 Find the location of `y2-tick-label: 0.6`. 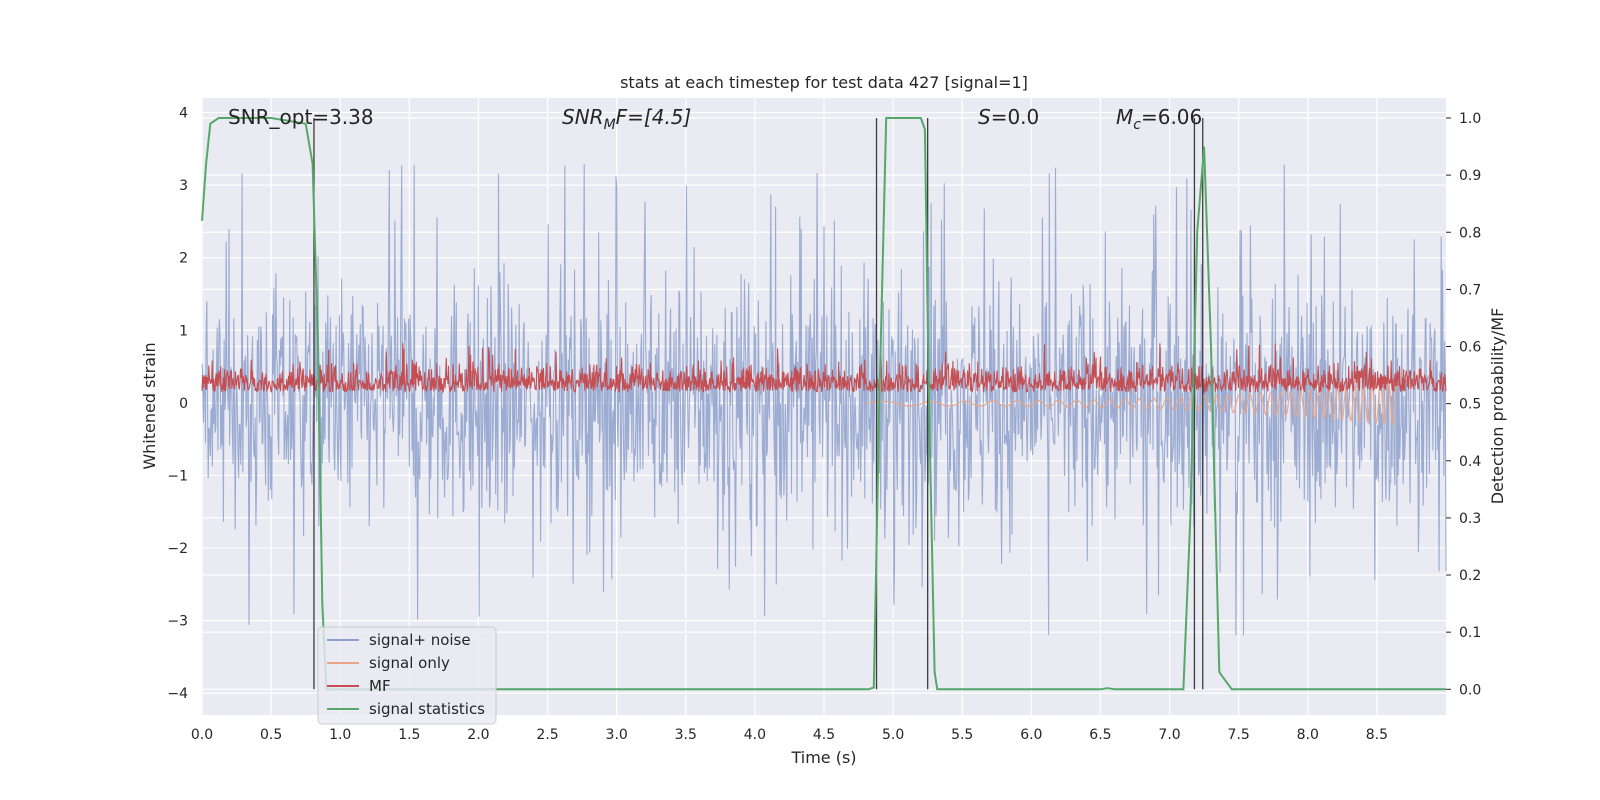

y2-tick-label: 0.6 is located at coordinates (1470, 348).